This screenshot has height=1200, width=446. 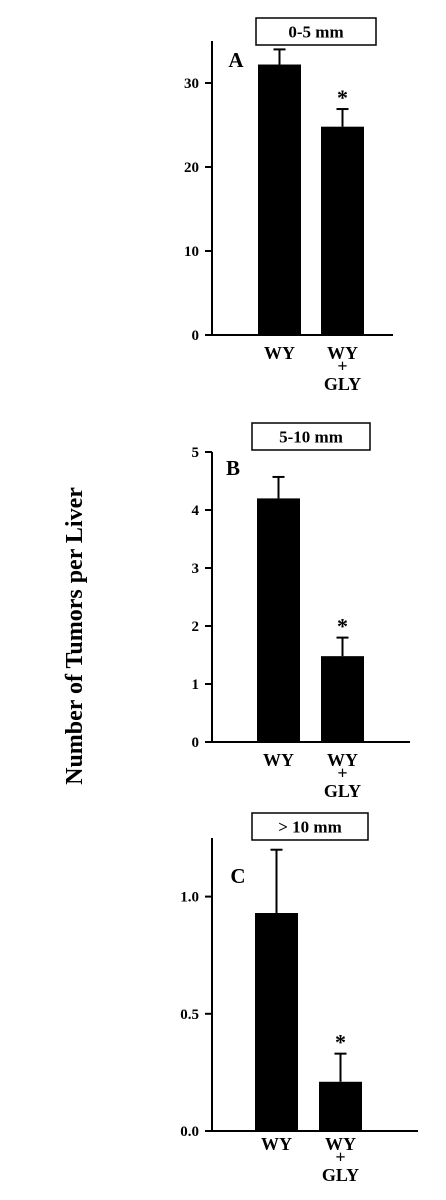 I want to click on chart-title: > 10 mm, so click(x=310, y=827).